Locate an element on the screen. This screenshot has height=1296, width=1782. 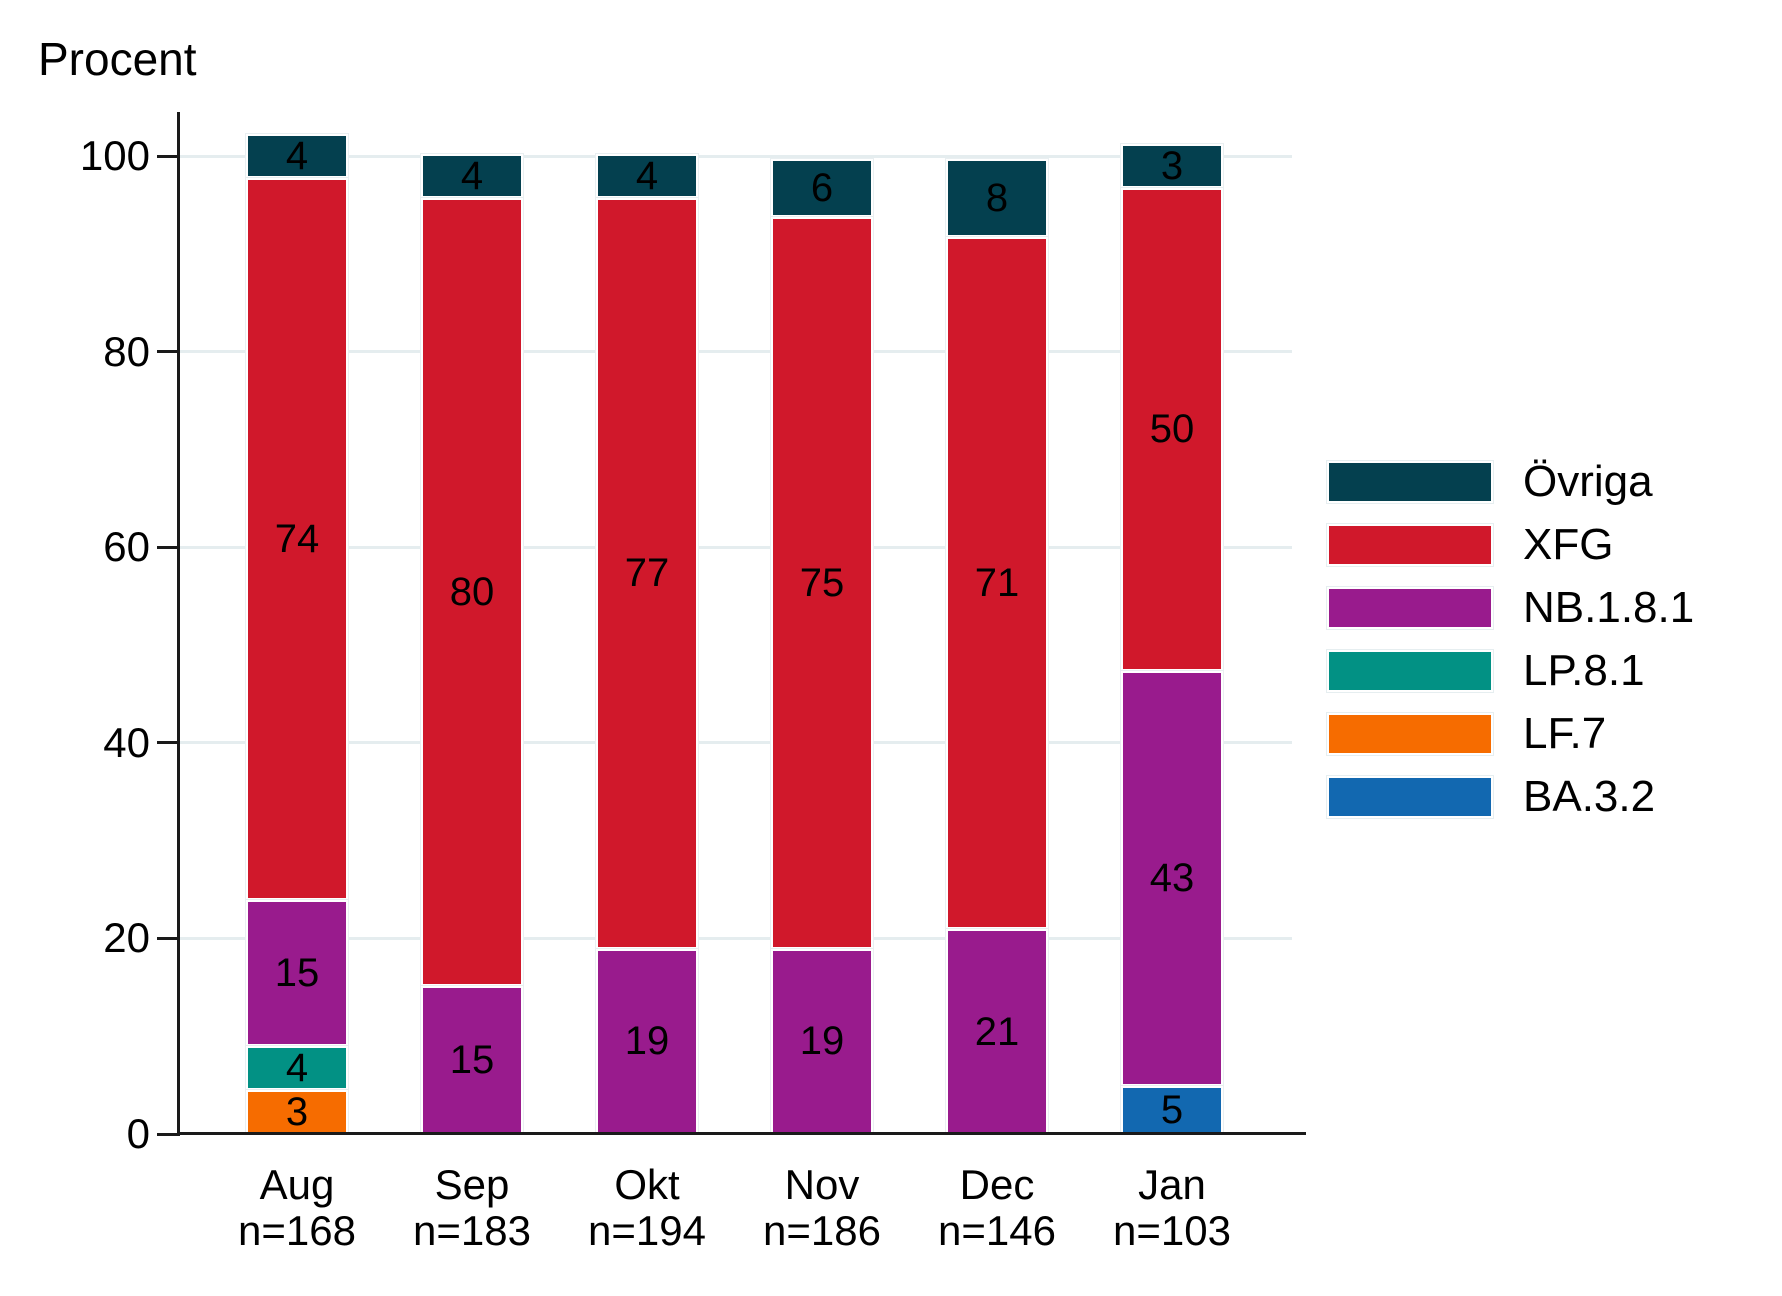
segment-value-label: 6 is located at coordinates (822, 188).